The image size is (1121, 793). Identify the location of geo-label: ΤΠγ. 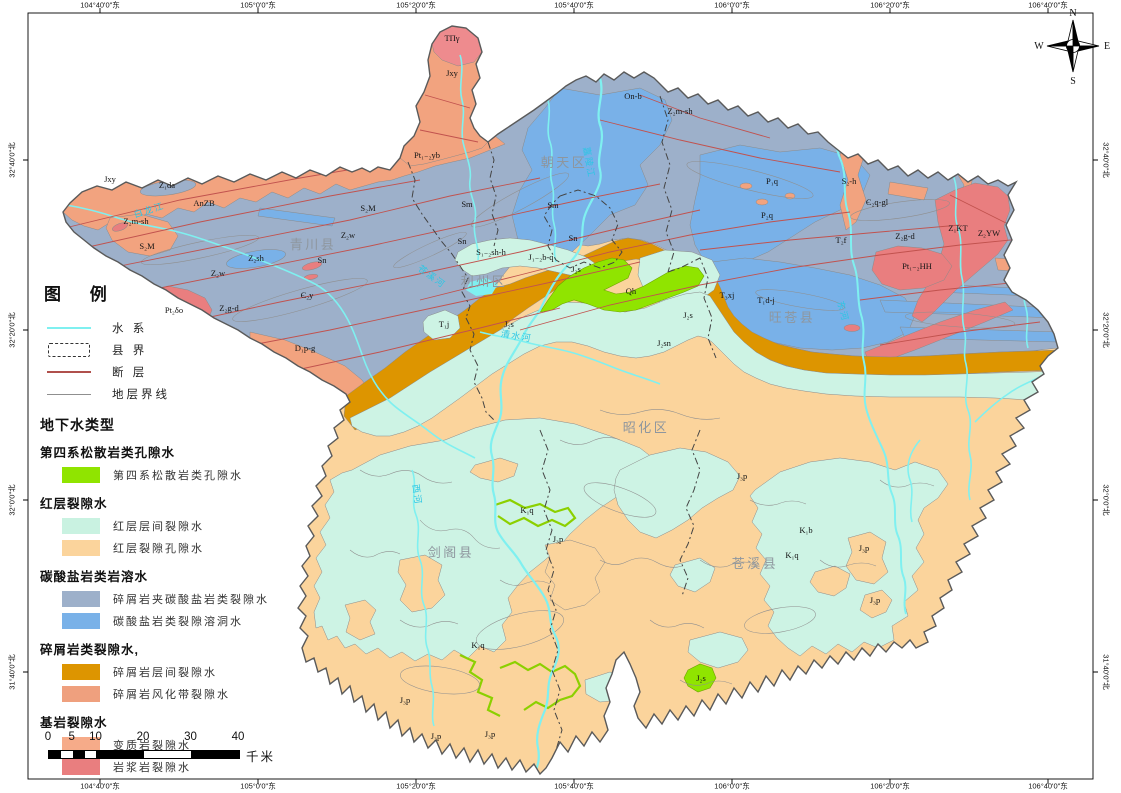
(451, 38).